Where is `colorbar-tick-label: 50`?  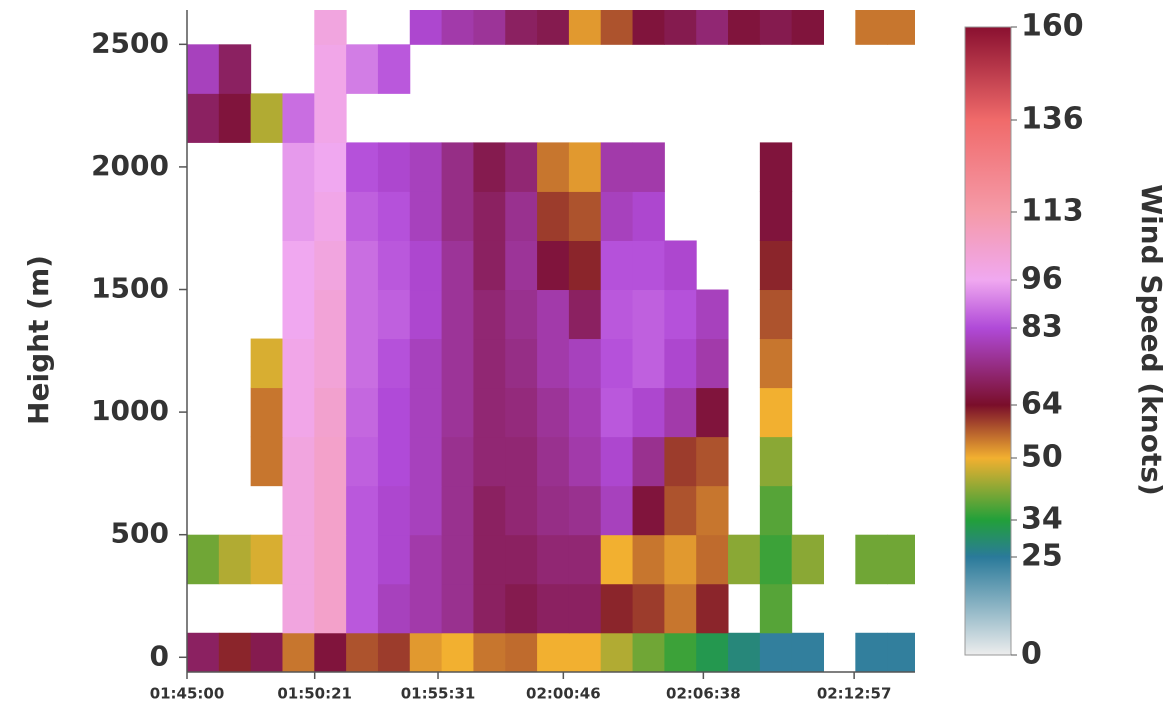 colorbar-tick-label: 50 is located at coordinates (1042, 457).